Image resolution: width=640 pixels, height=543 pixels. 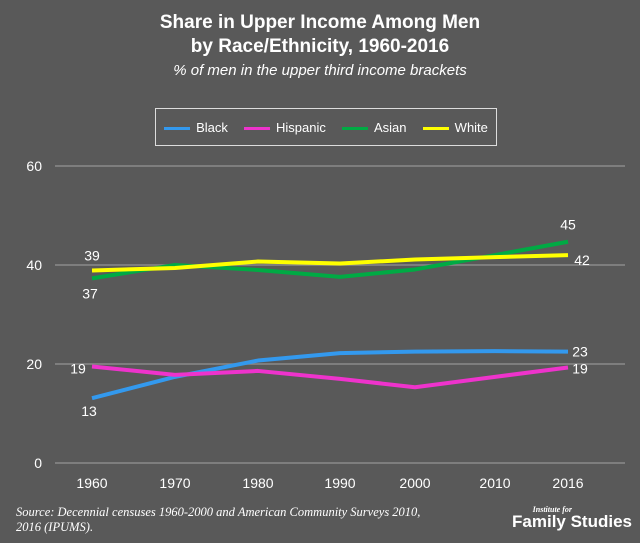 What do you see at coordinates (174, 483) in the screenshot?
I see `x-tick-label: 1970` at bounding box center [174, 483].